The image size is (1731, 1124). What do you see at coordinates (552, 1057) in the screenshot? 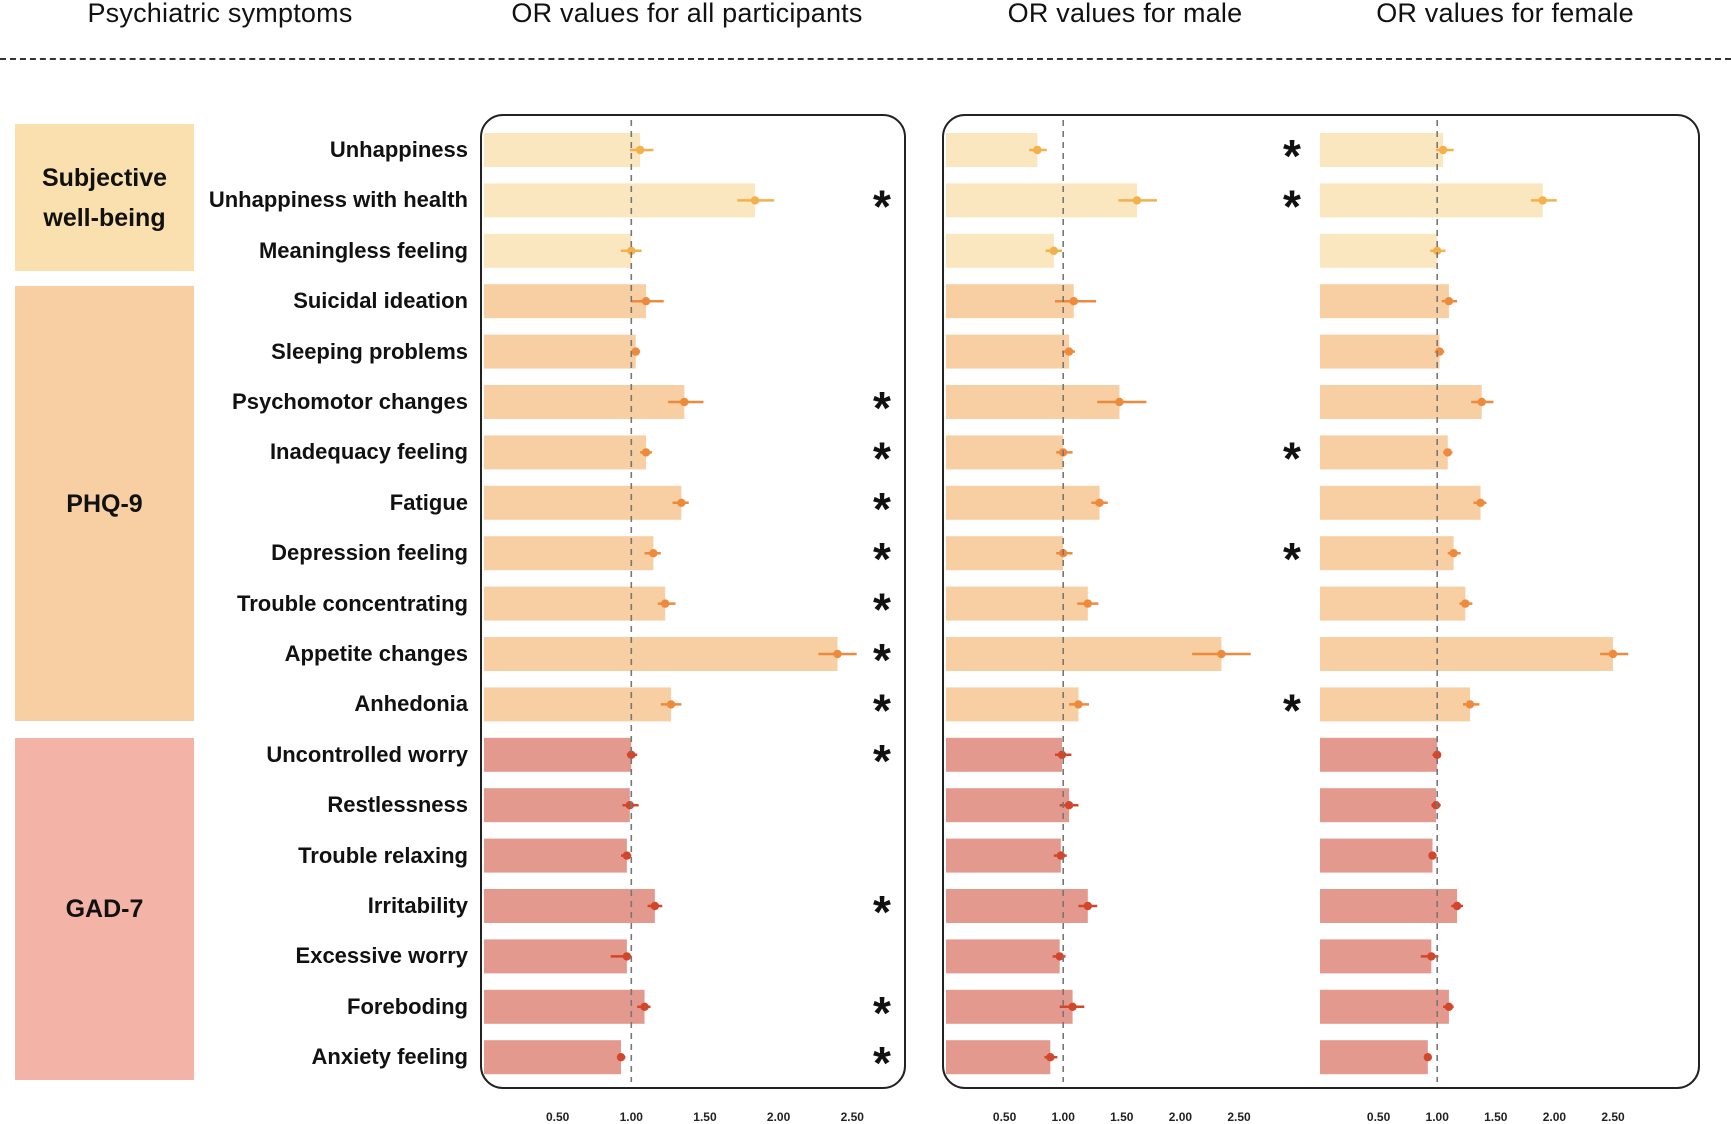
I see `bar-all-anxiety-feeling` at bounding box center [552, 1057].